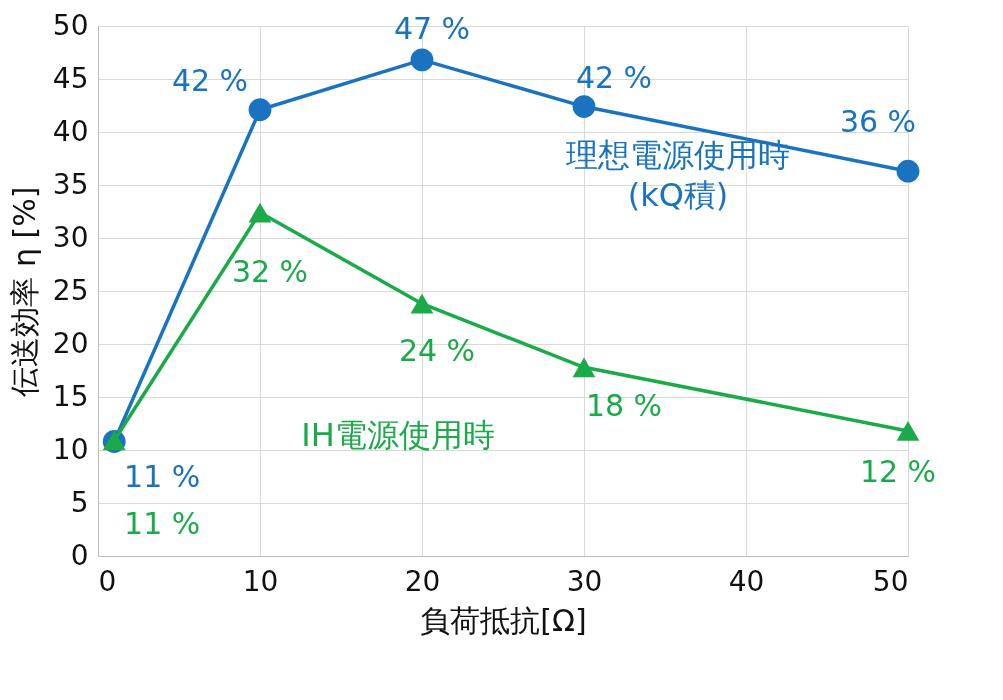 This screenshot has height=700, width=1003. What do you see at coordinates (898, 471) in the screenshot?
I see `data-label: 12 %` at bounding box center [898, 471].